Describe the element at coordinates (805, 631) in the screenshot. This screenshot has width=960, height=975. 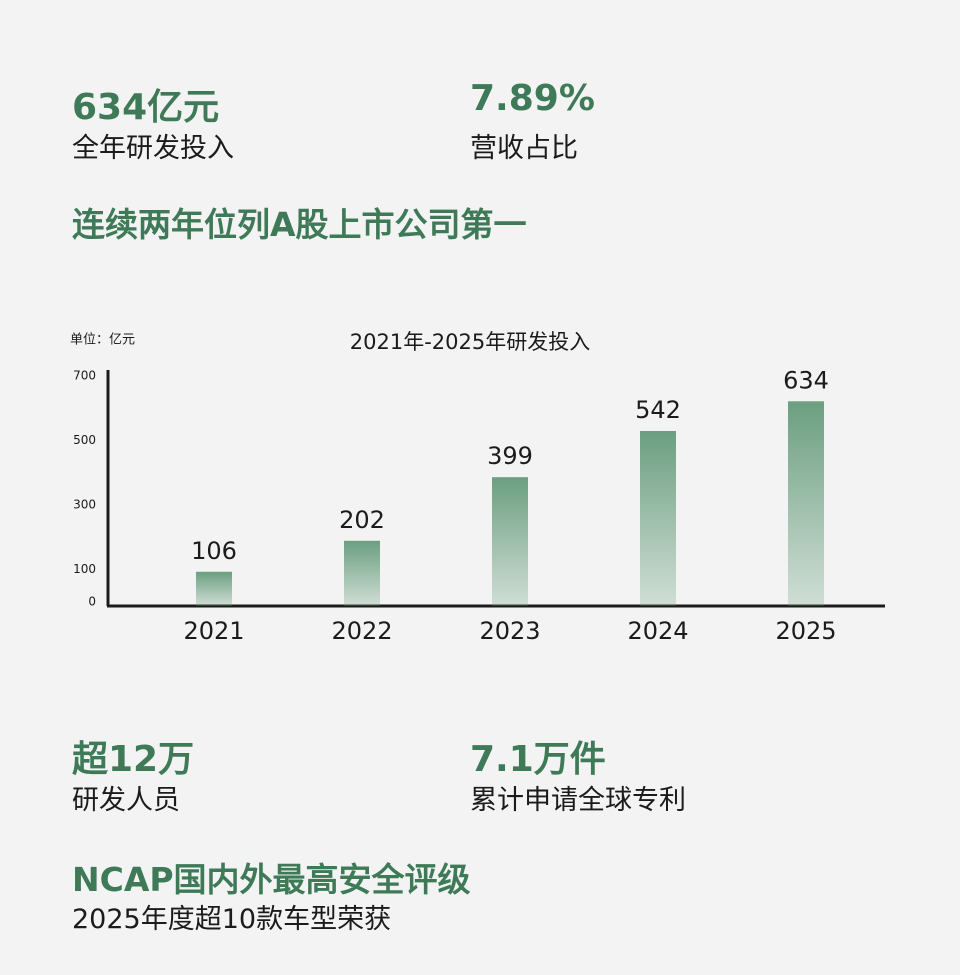
I see `x-tick-label: 2025` at that location.